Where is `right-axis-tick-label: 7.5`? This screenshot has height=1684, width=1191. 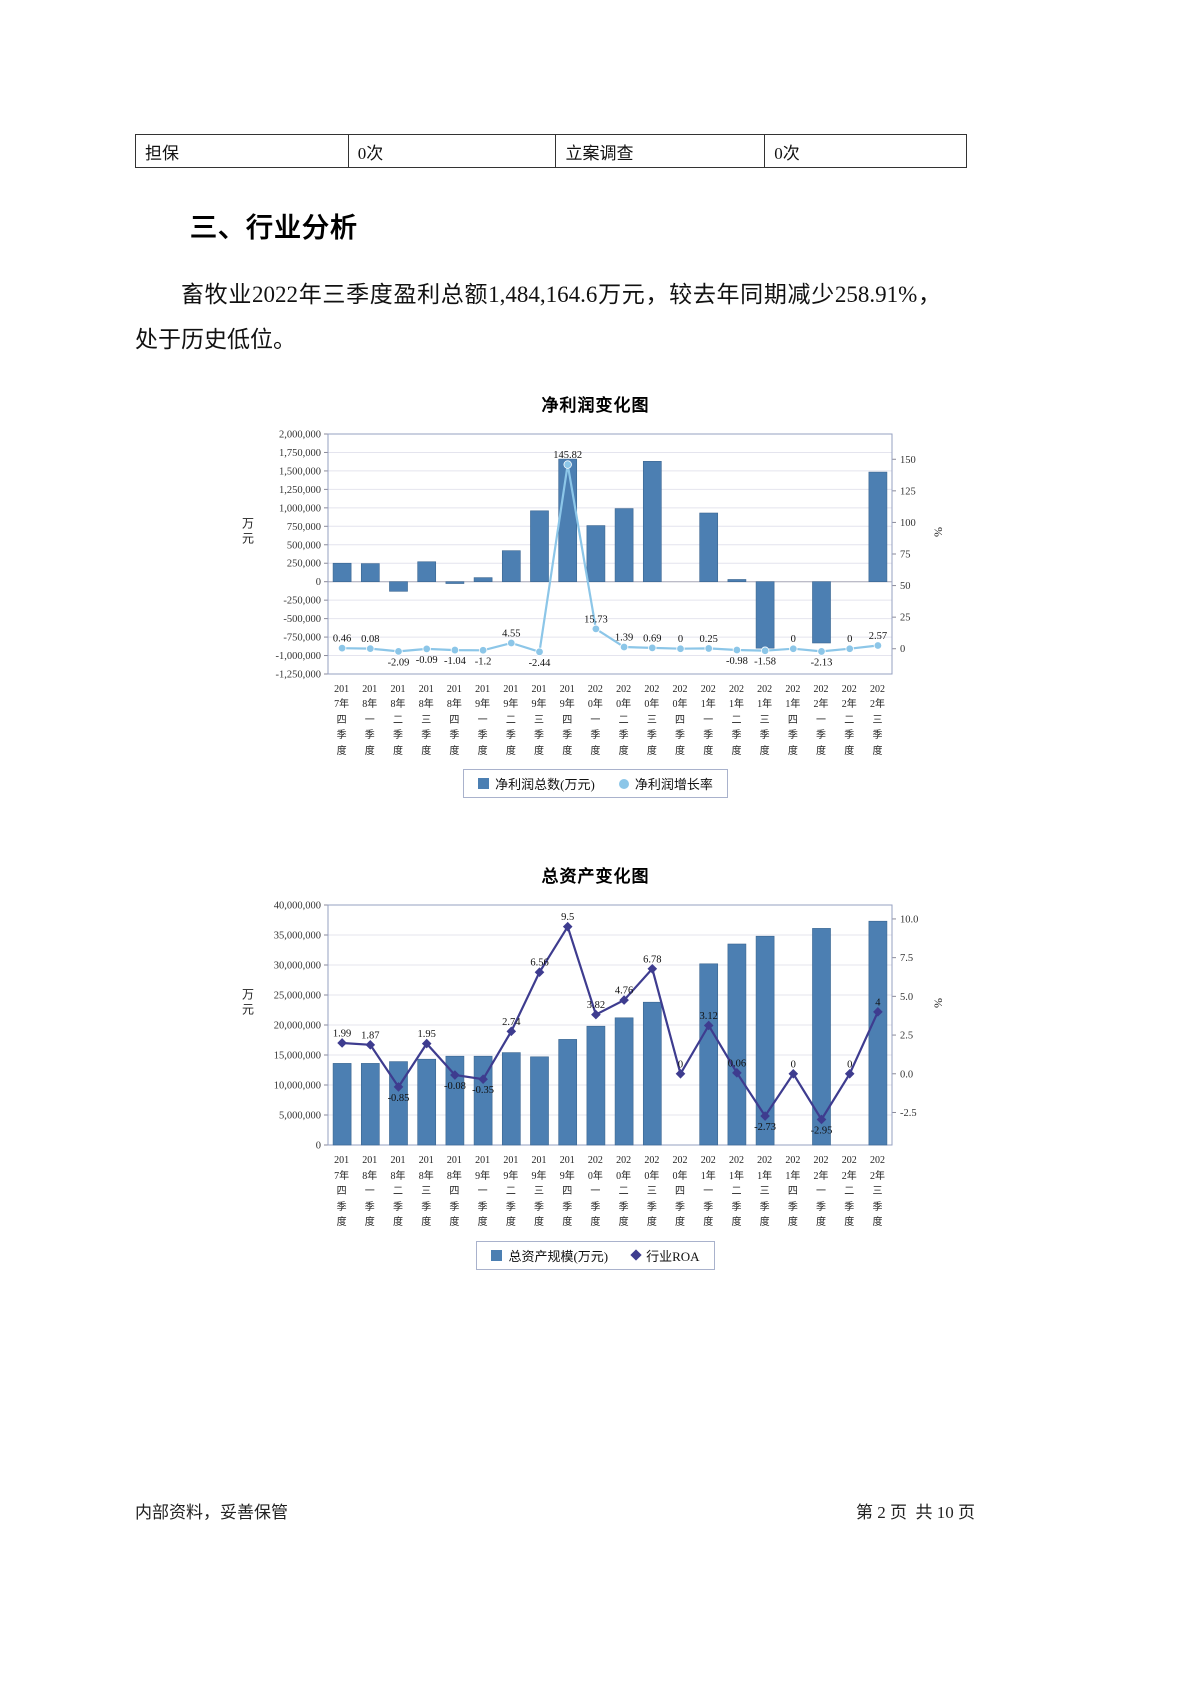 right-axis-tick-label: 7.5 is located at coordinates (906, 958).